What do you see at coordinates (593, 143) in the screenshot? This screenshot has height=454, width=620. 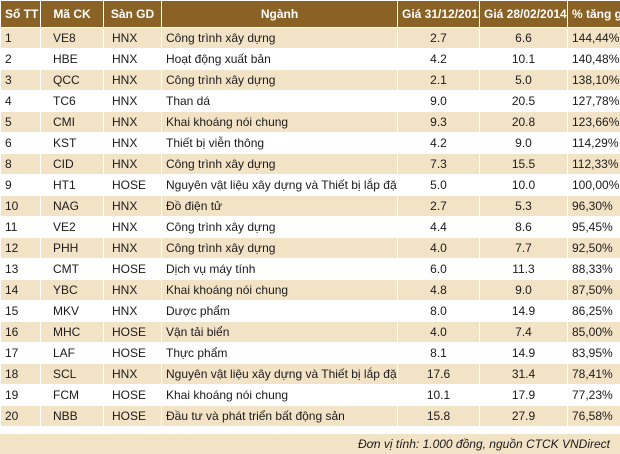 I see `cell-pct: 114,29%` at bounding box center [593, 143].